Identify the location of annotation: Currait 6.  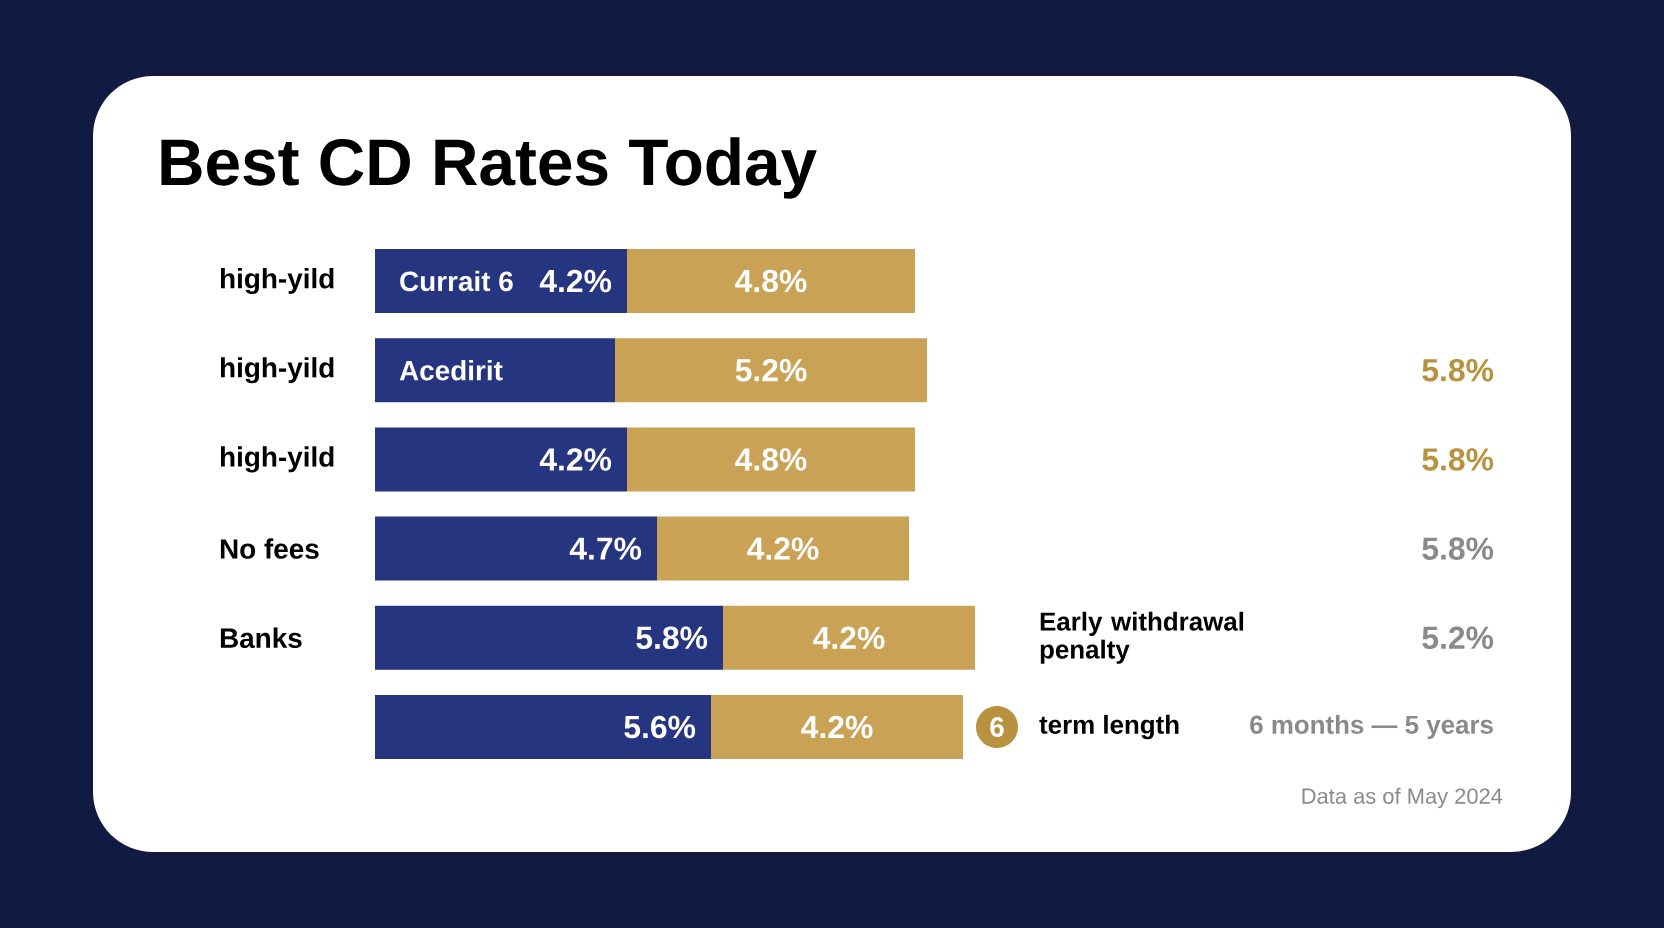
(456, 281).